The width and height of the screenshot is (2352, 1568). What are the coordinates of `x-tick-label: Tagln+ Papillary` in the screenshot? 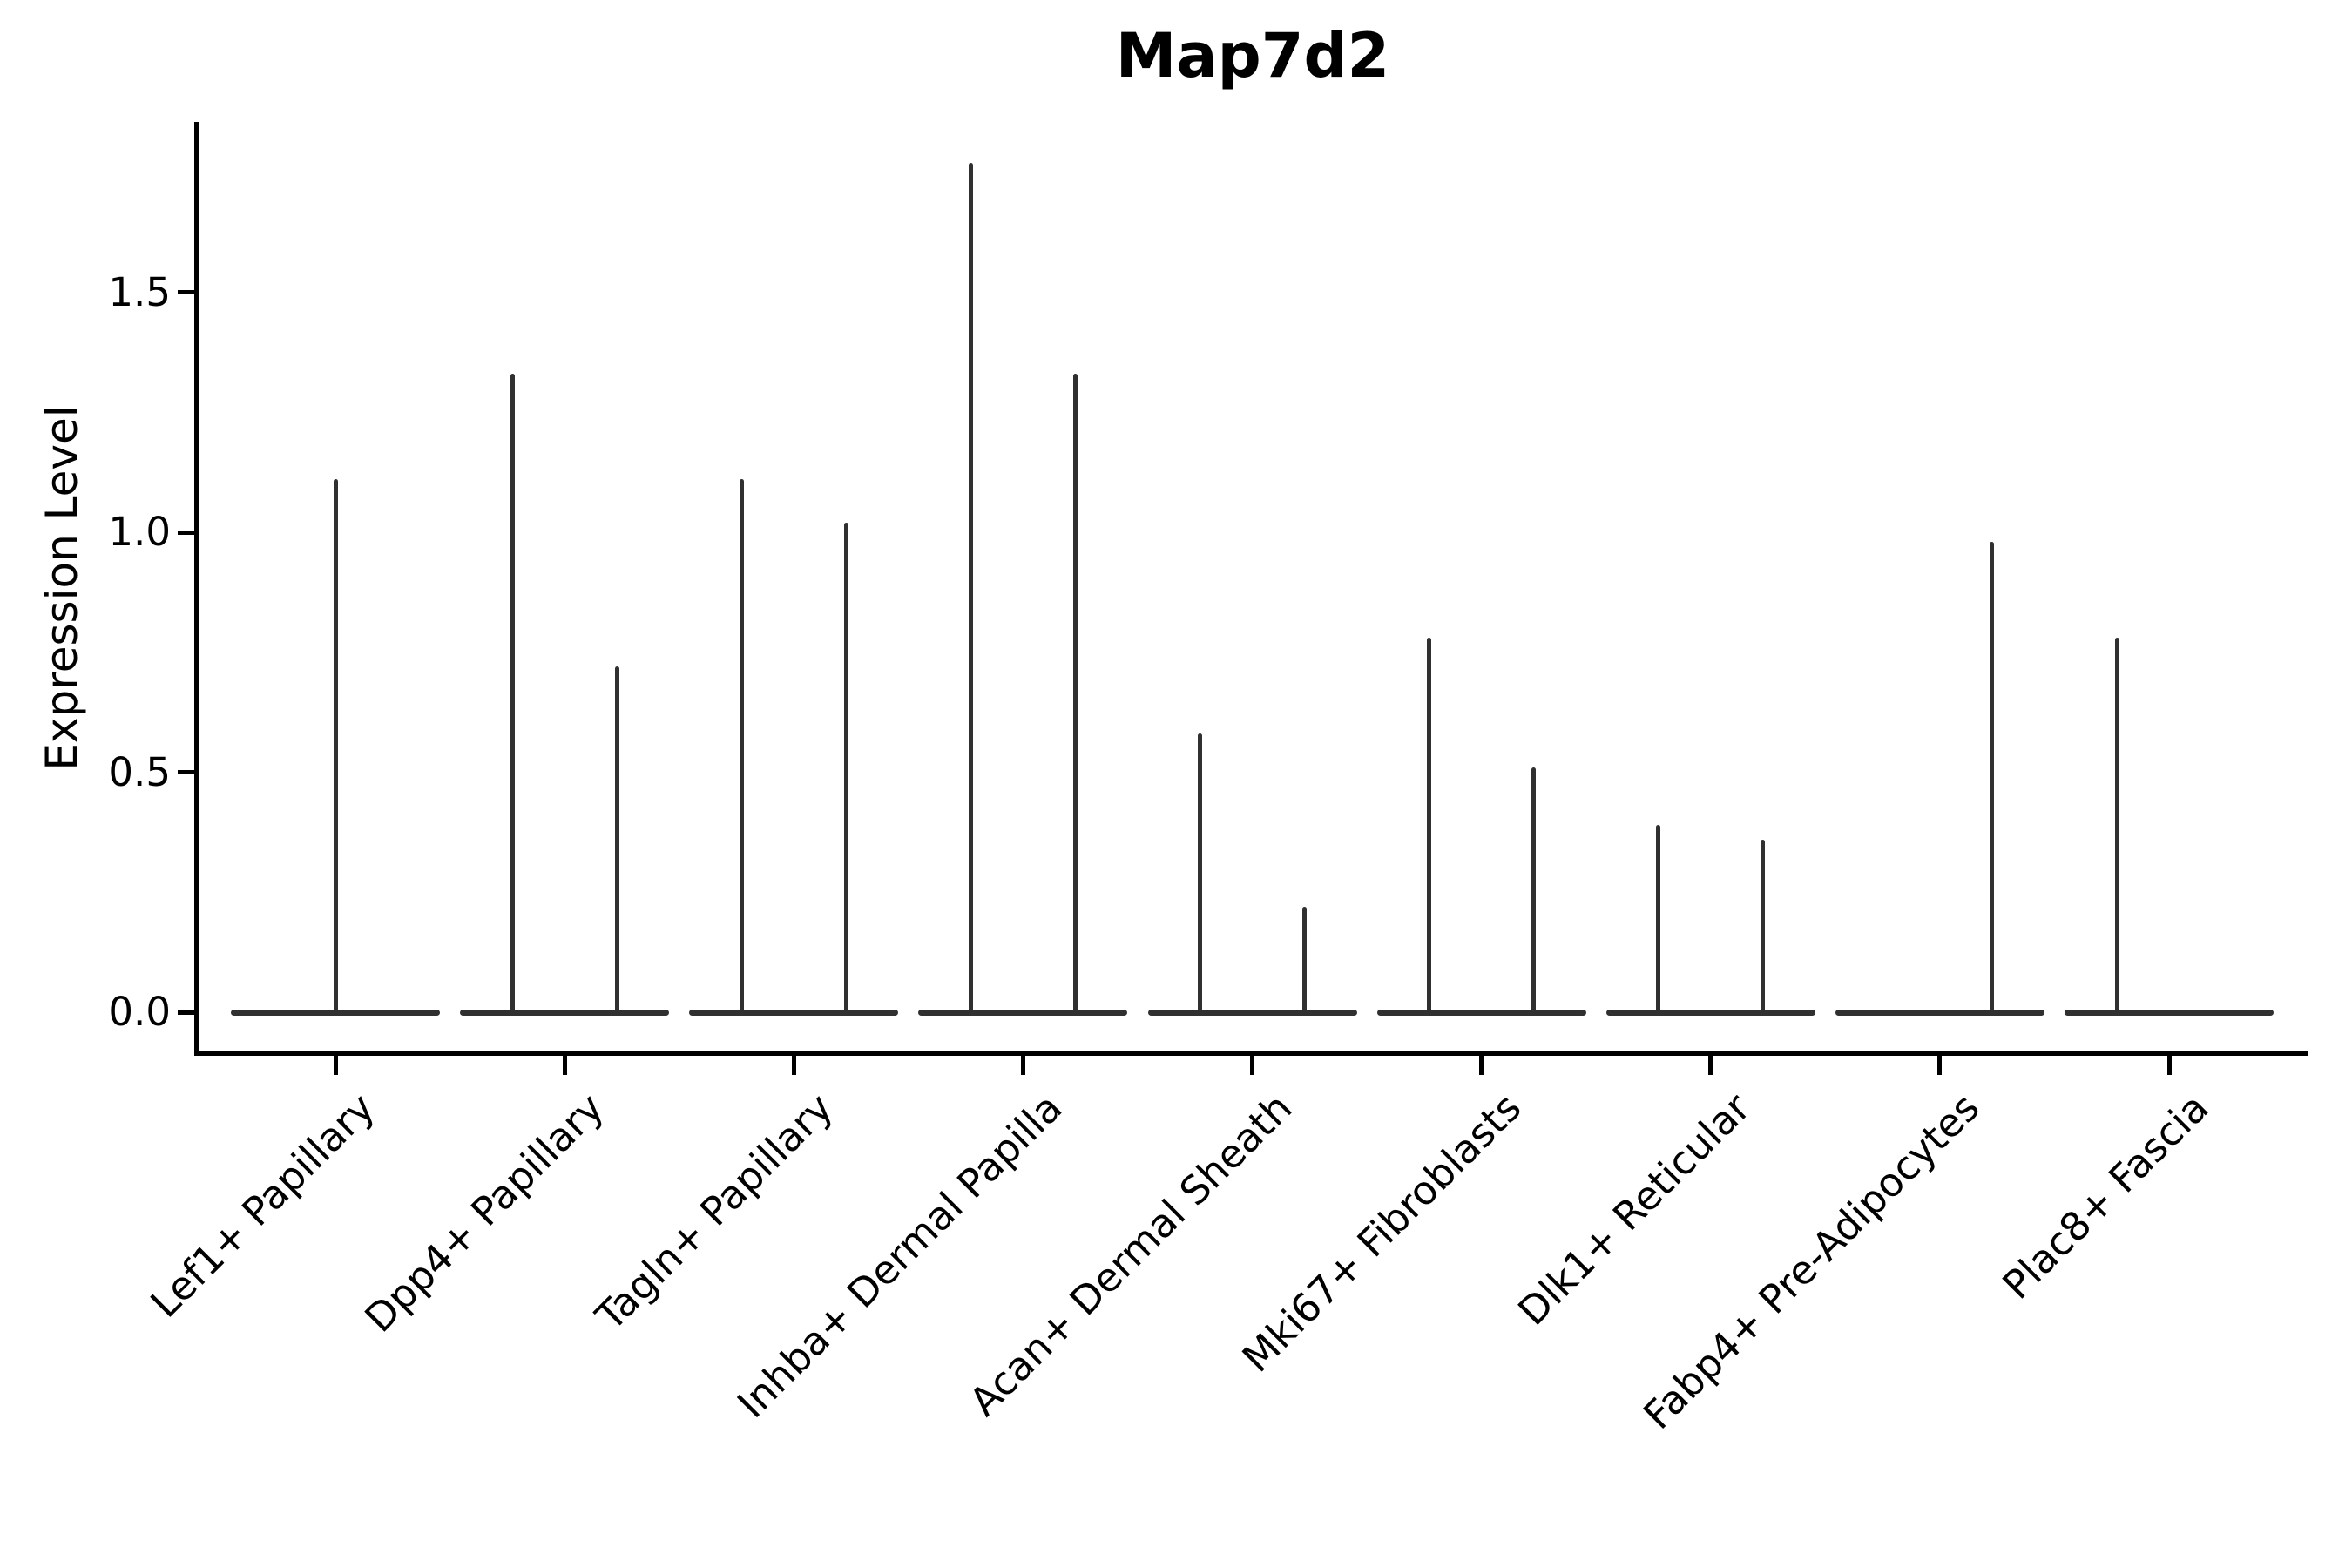 It's located at (714, 1212).